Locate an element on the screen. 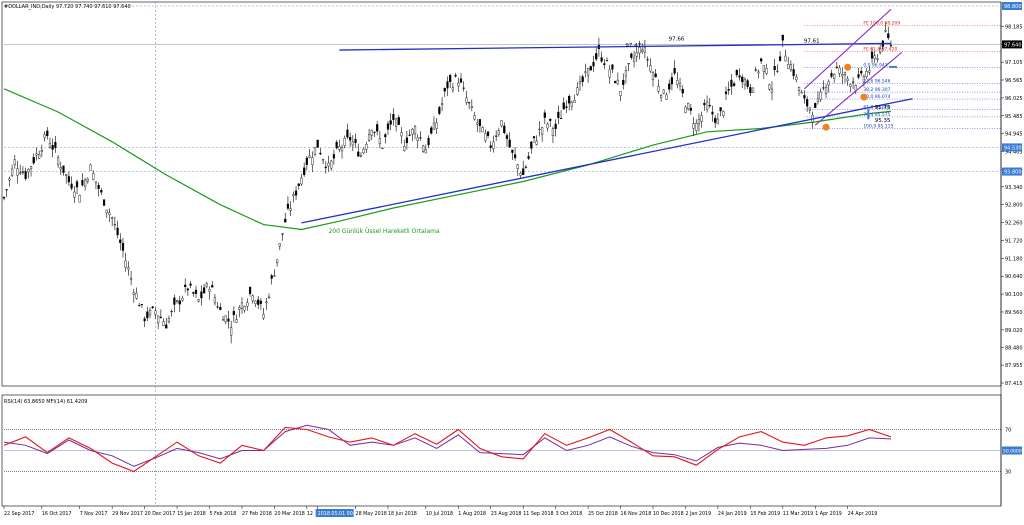 This screenshot has height=525, width=1024. time-tick-label: 18 Jun 2018 is located at coordinates (402, 514).